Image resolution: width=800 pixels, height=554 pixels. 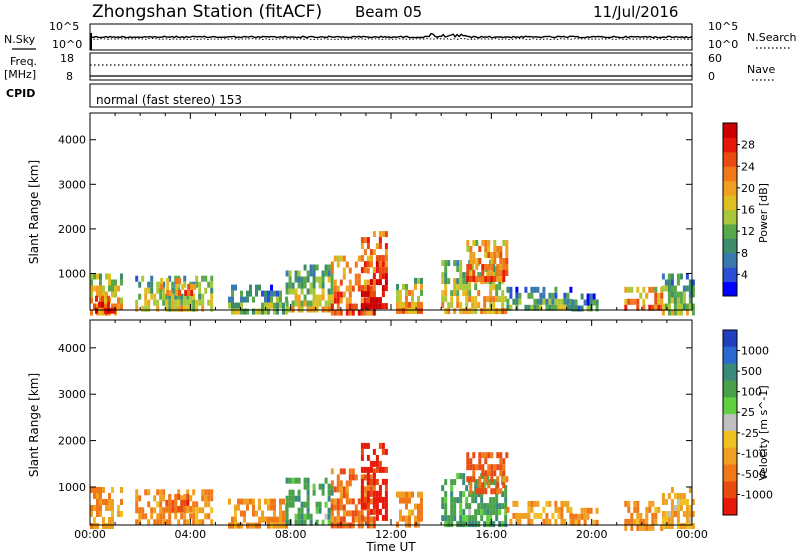 I want to click on velocity-colorbar-tick-label: -1000, so click(x=757, y=494).